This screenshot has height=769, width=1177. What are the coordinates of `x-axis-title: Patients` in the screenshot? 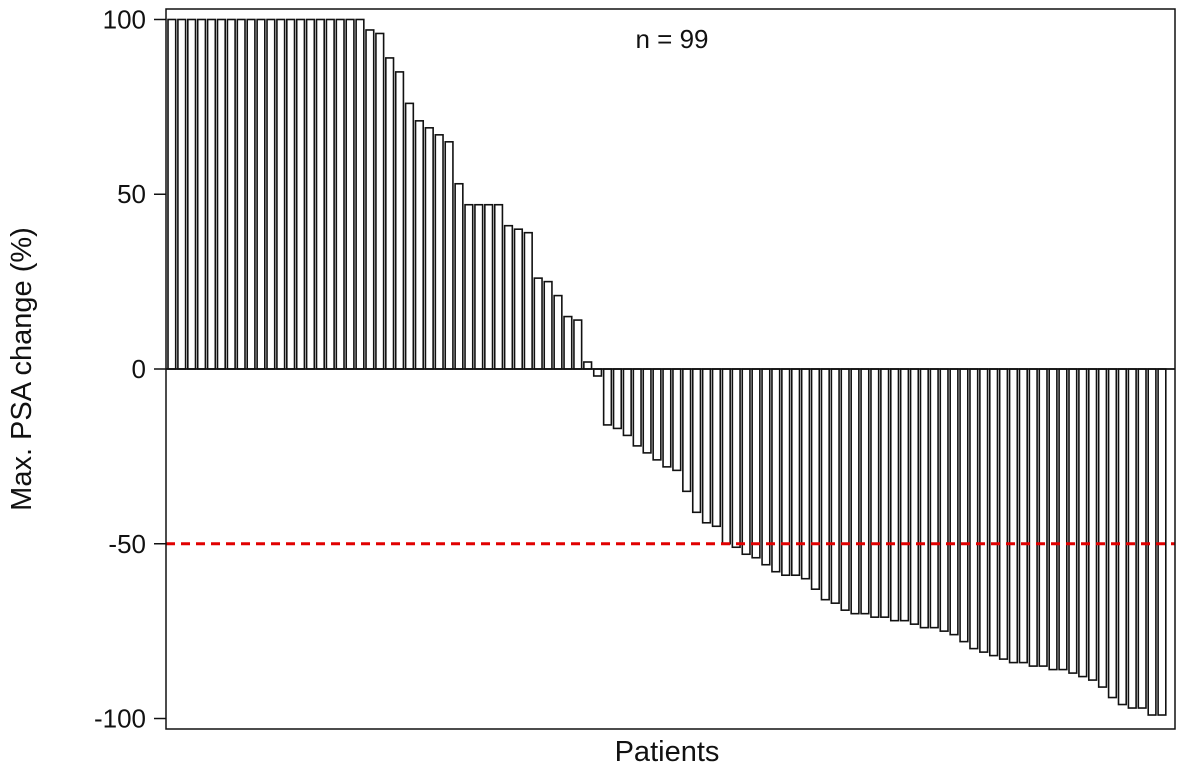 It's located at (667, 752).